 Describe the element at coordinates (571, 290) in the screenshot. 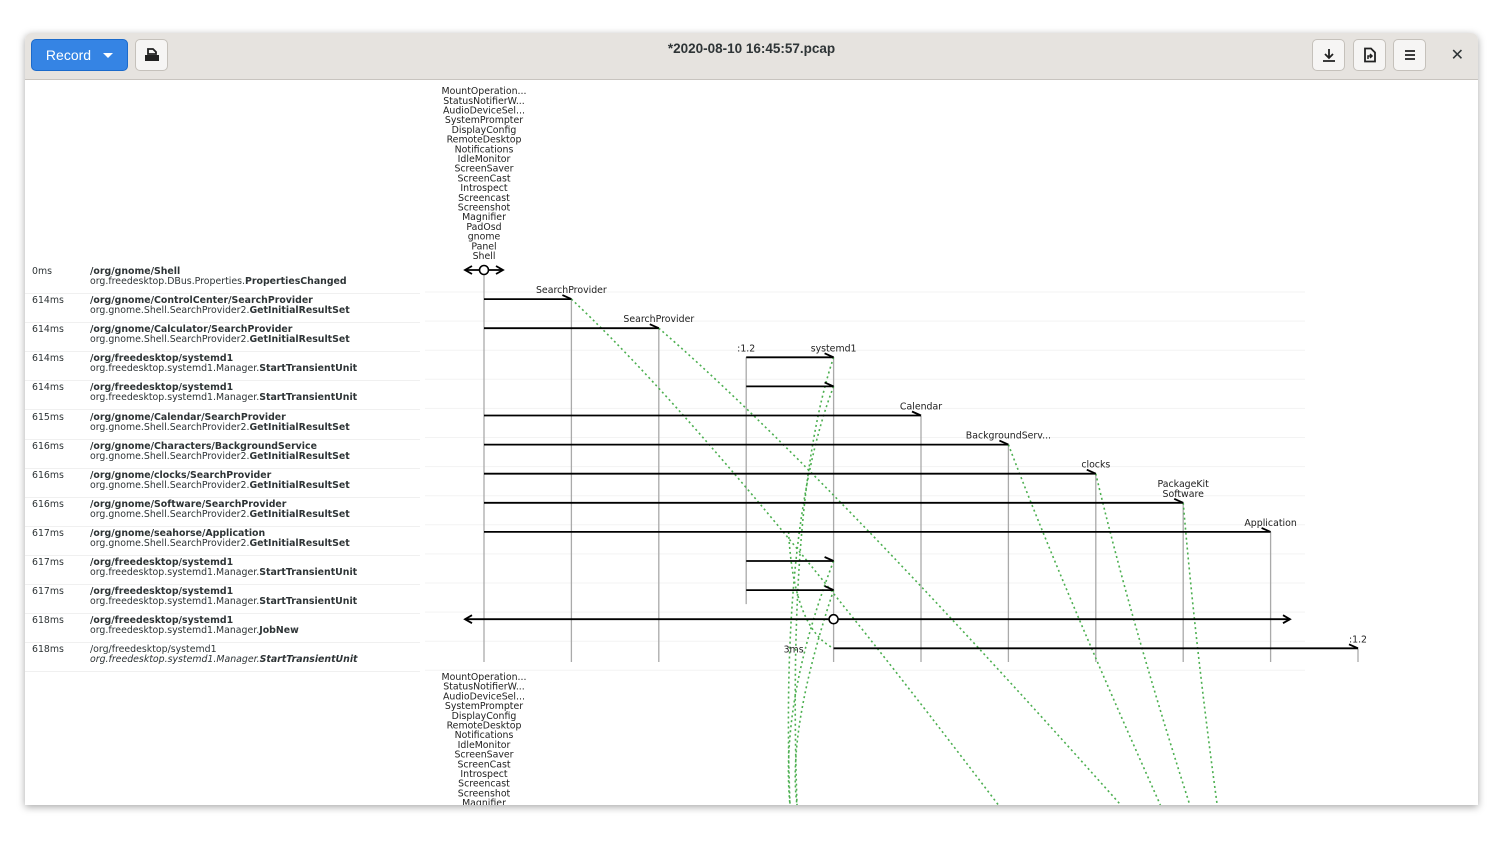

I see `lane-label: SearchProvider` at that location.